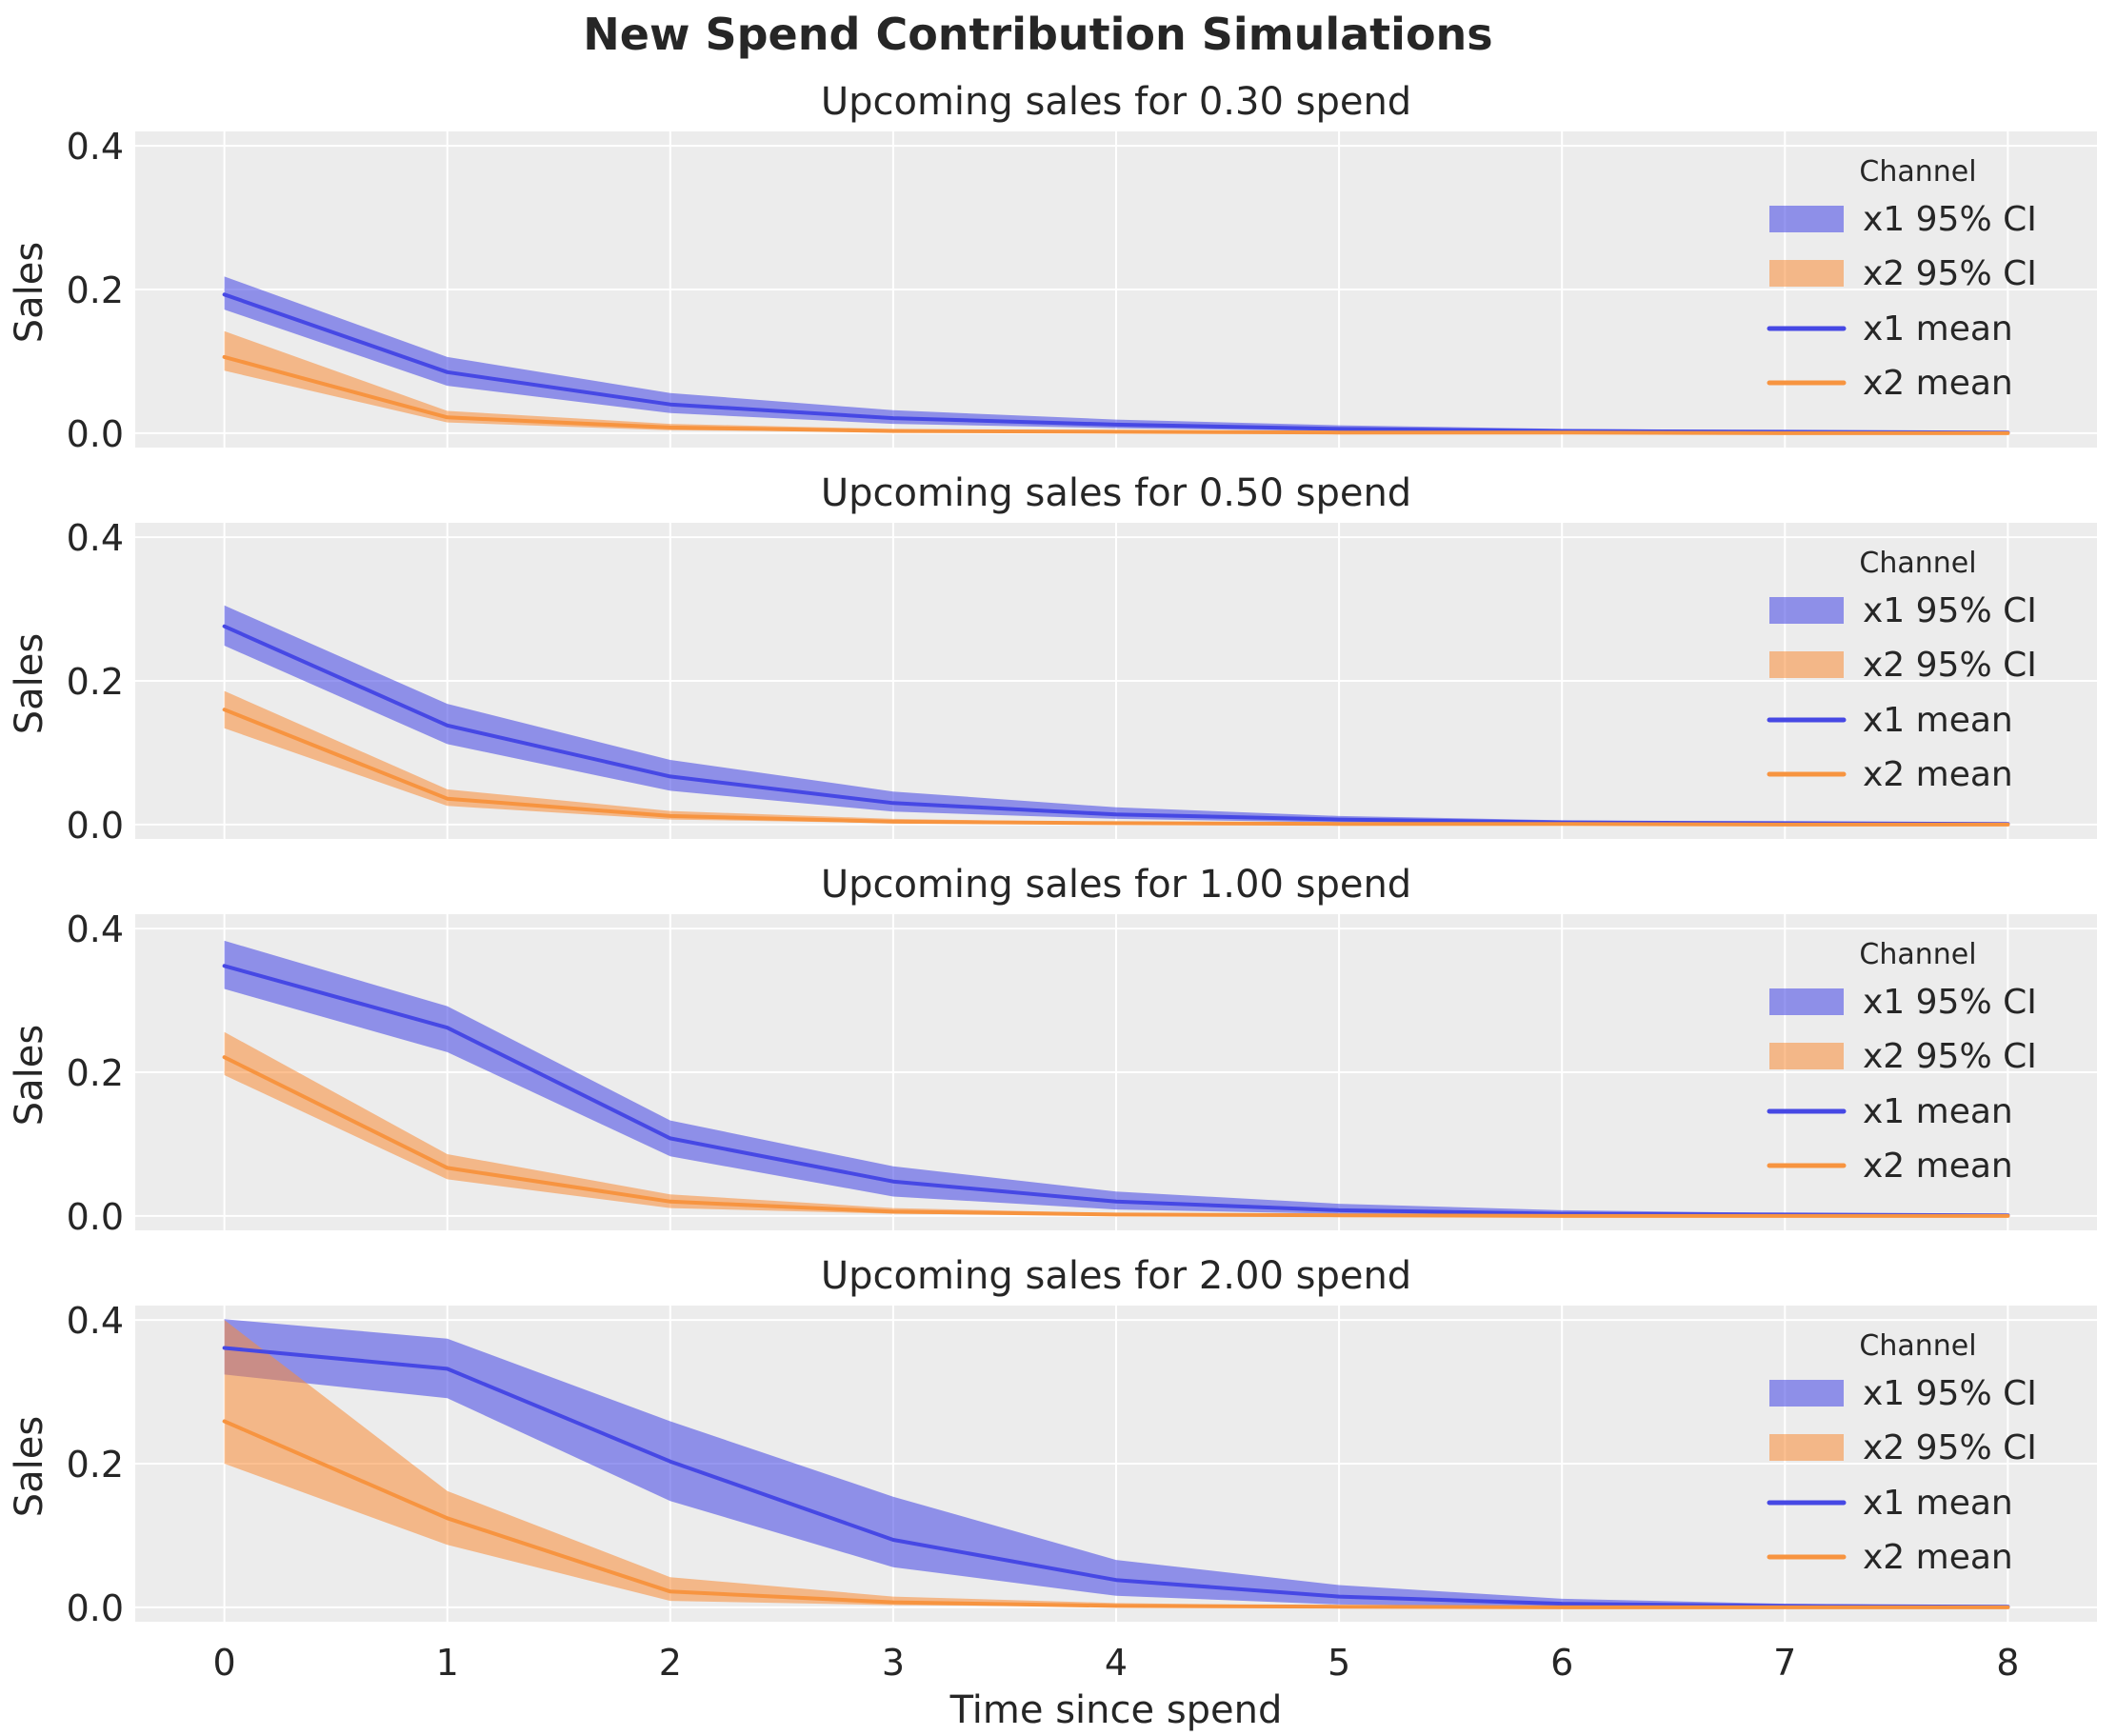 This screenshot has height=1736, width=2117. I want to click on x-tick-label: 8, so click(2007, 1663).